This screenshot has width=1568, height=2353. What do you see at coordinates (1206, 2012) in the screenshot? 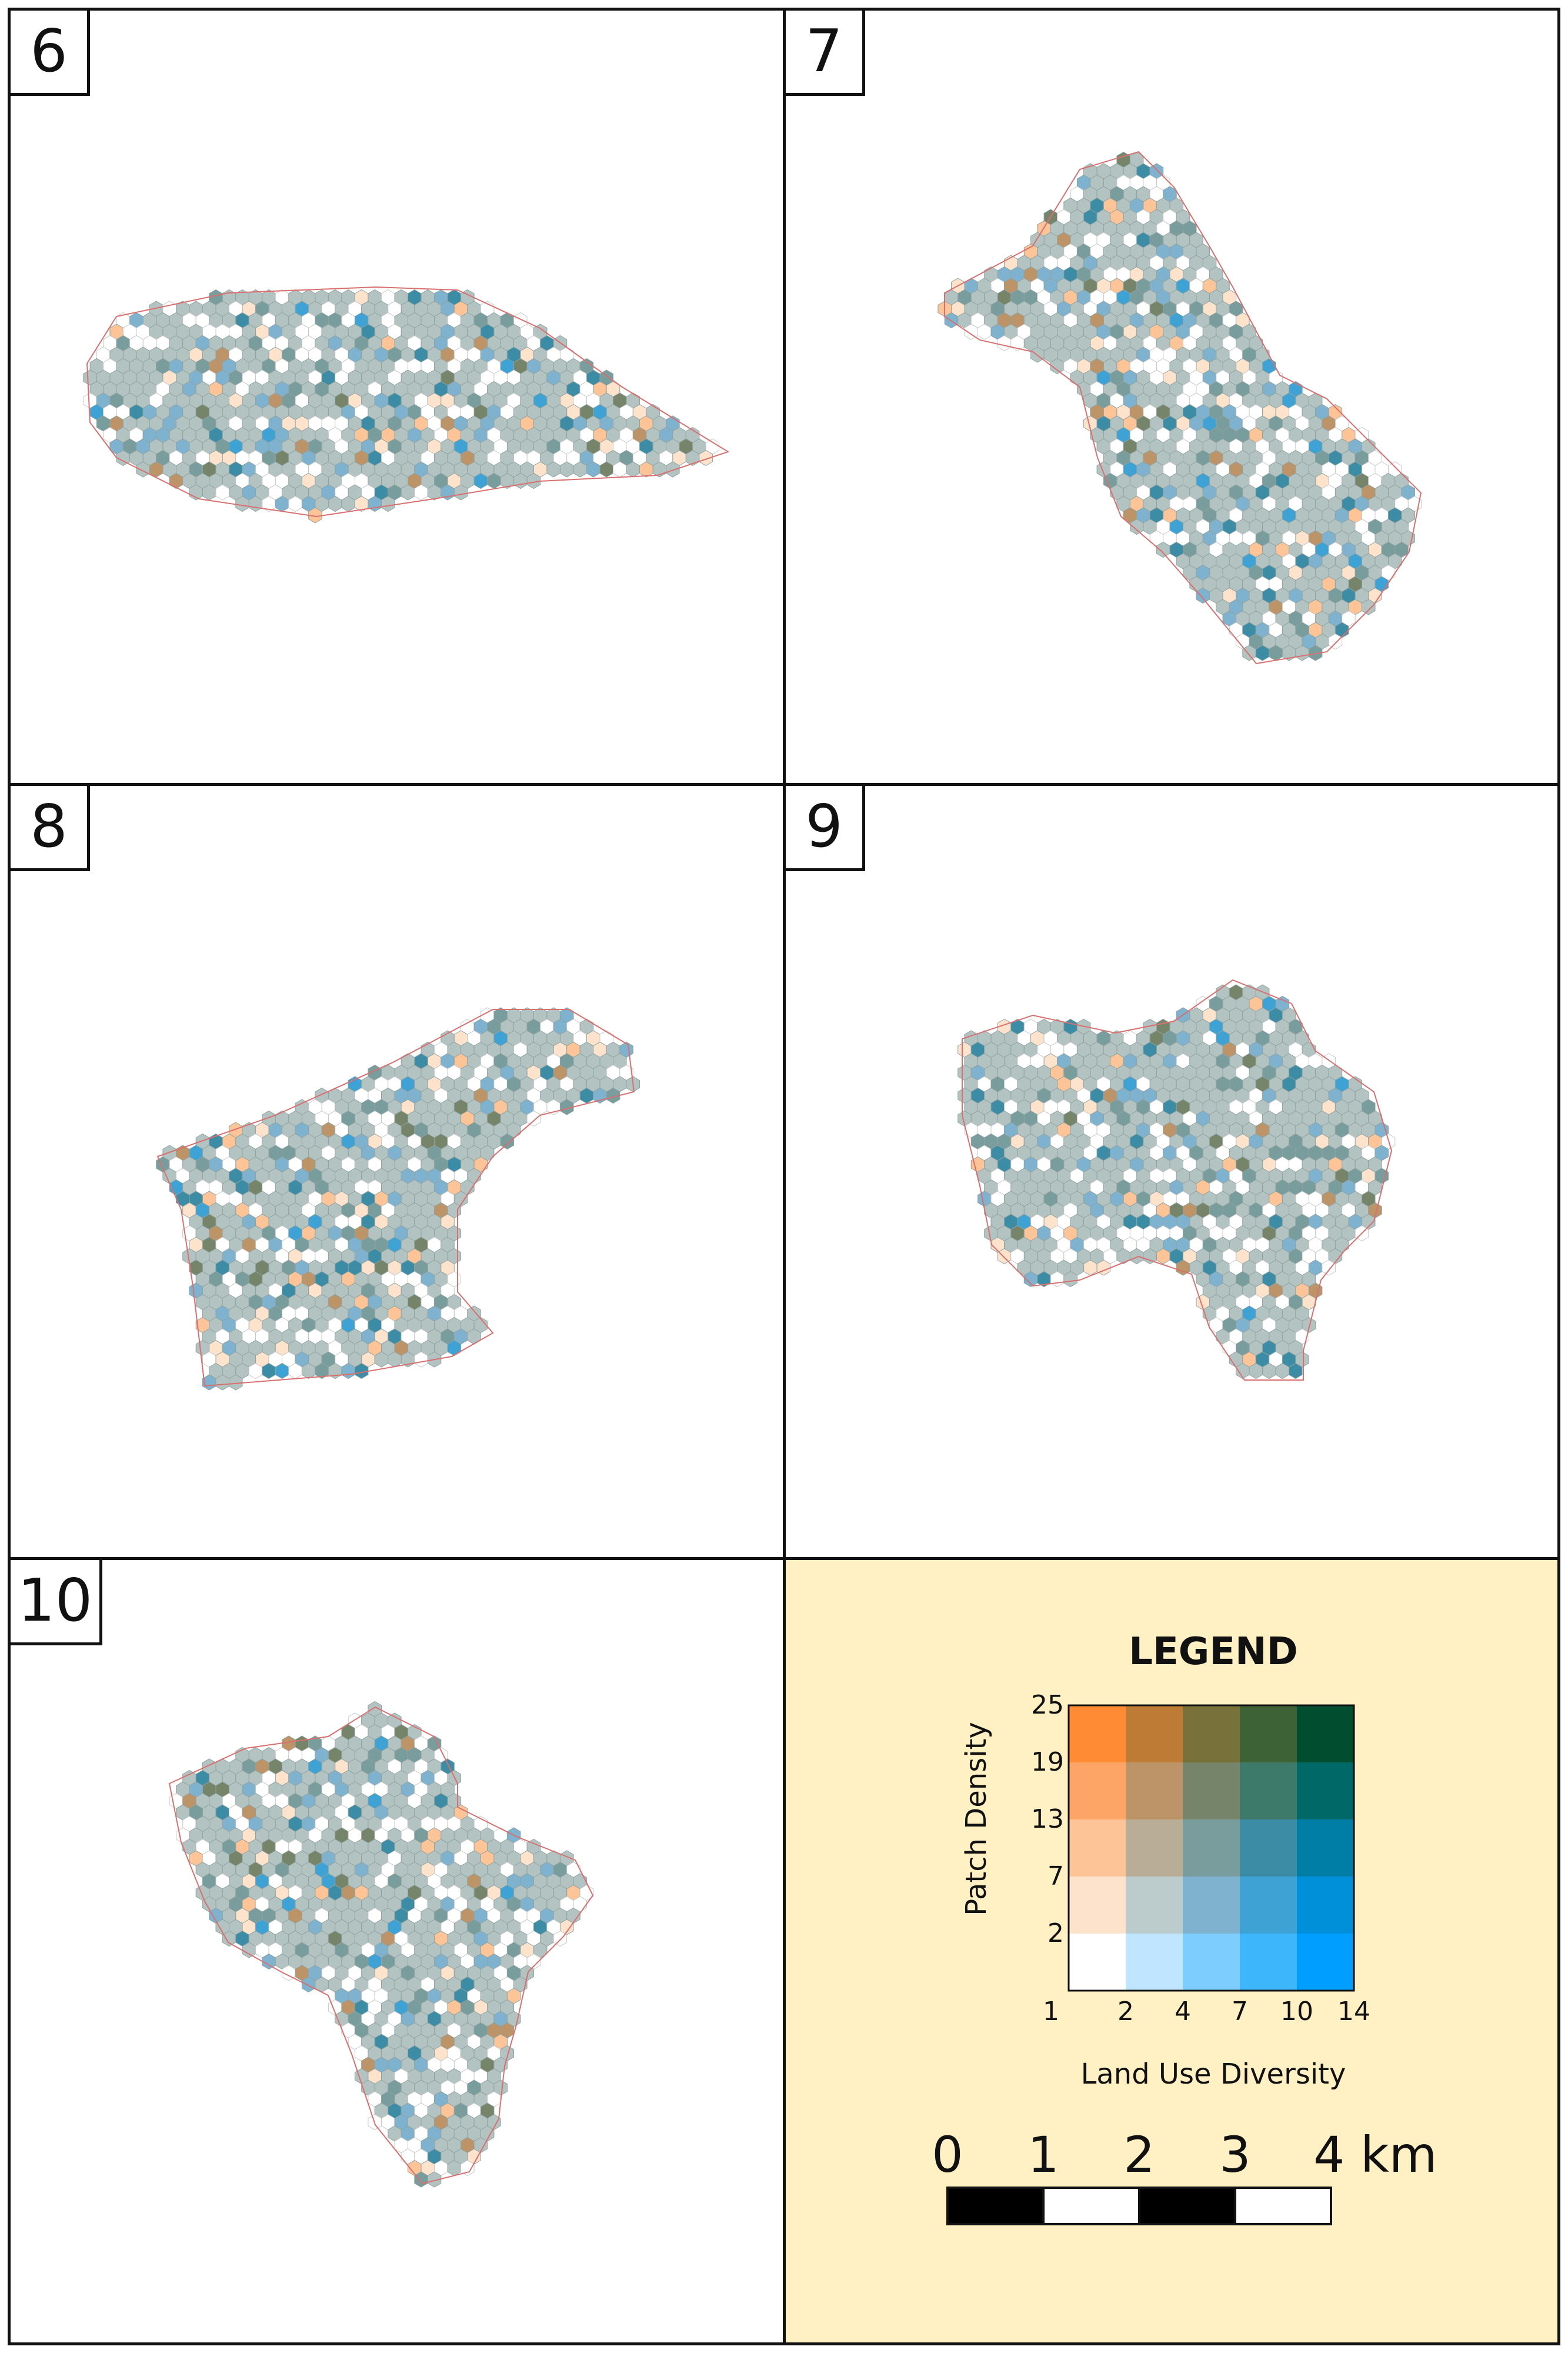
I see `land-use-diversity-ticks: 1 2 4 7 10 14` at bounding box center [1206, 2012].